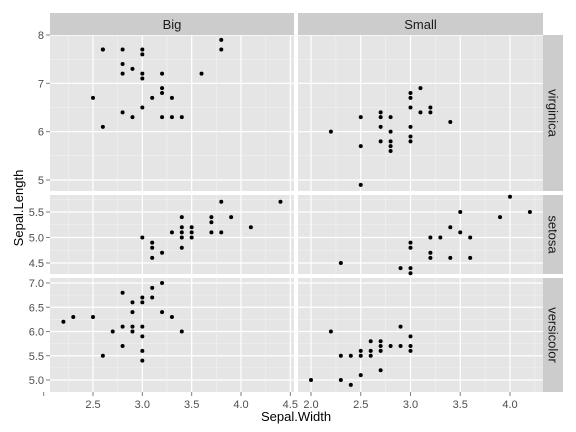 This screenshot has height=432, width=576. Describe the element at coordinates (460, 405) in the screenshot. I see `x-tick-label: 3.5` at that location.